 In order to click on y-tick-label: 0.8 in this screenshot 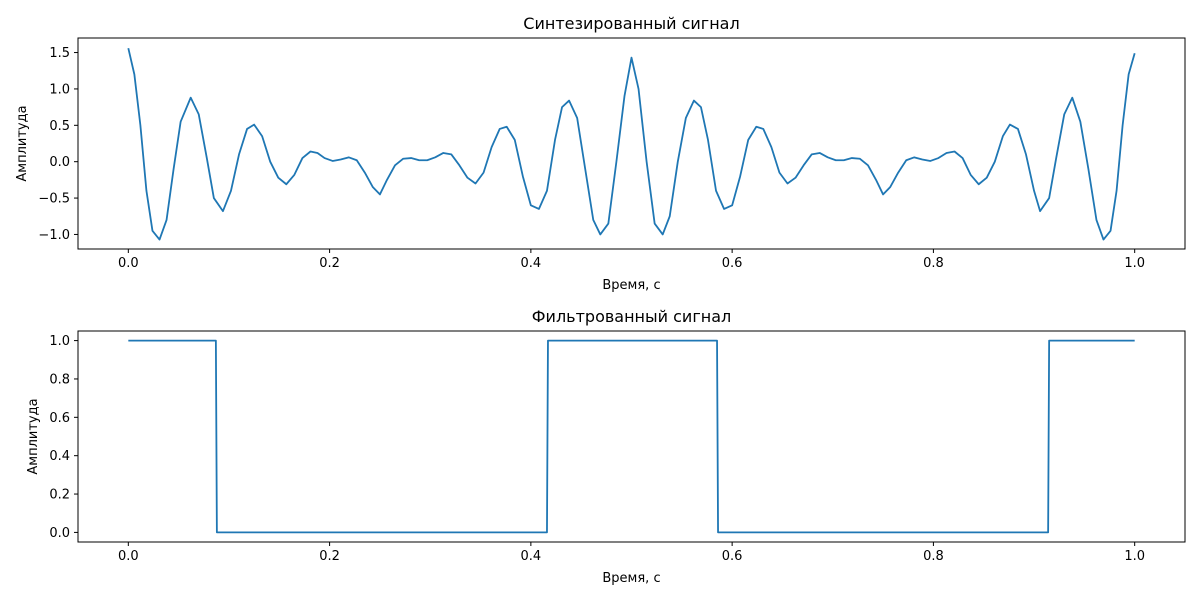, I will do `click(59, 379)`.